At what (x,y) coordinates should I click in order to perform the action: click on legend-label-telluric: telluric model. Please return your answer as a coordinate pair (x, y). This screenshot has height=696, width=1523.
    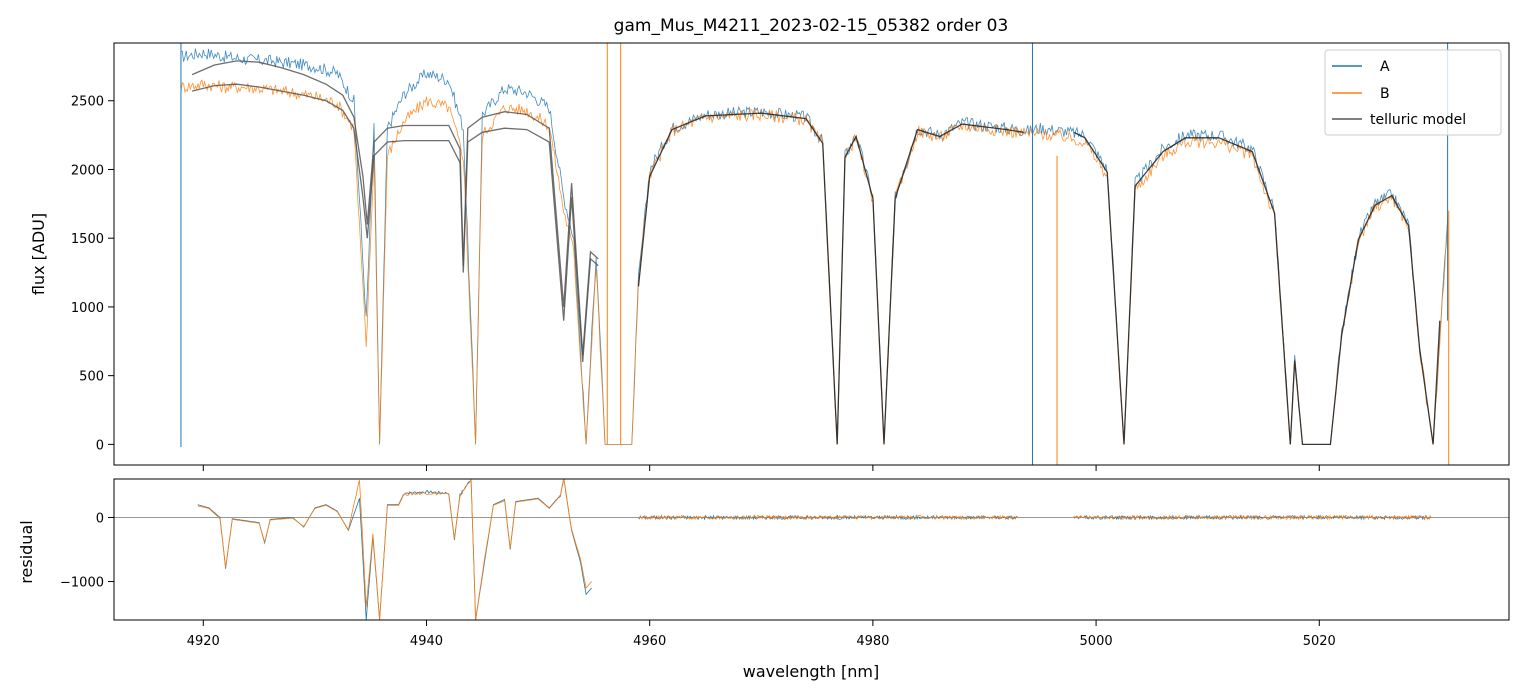
    Looking at the image, I should click on (1418, 120).